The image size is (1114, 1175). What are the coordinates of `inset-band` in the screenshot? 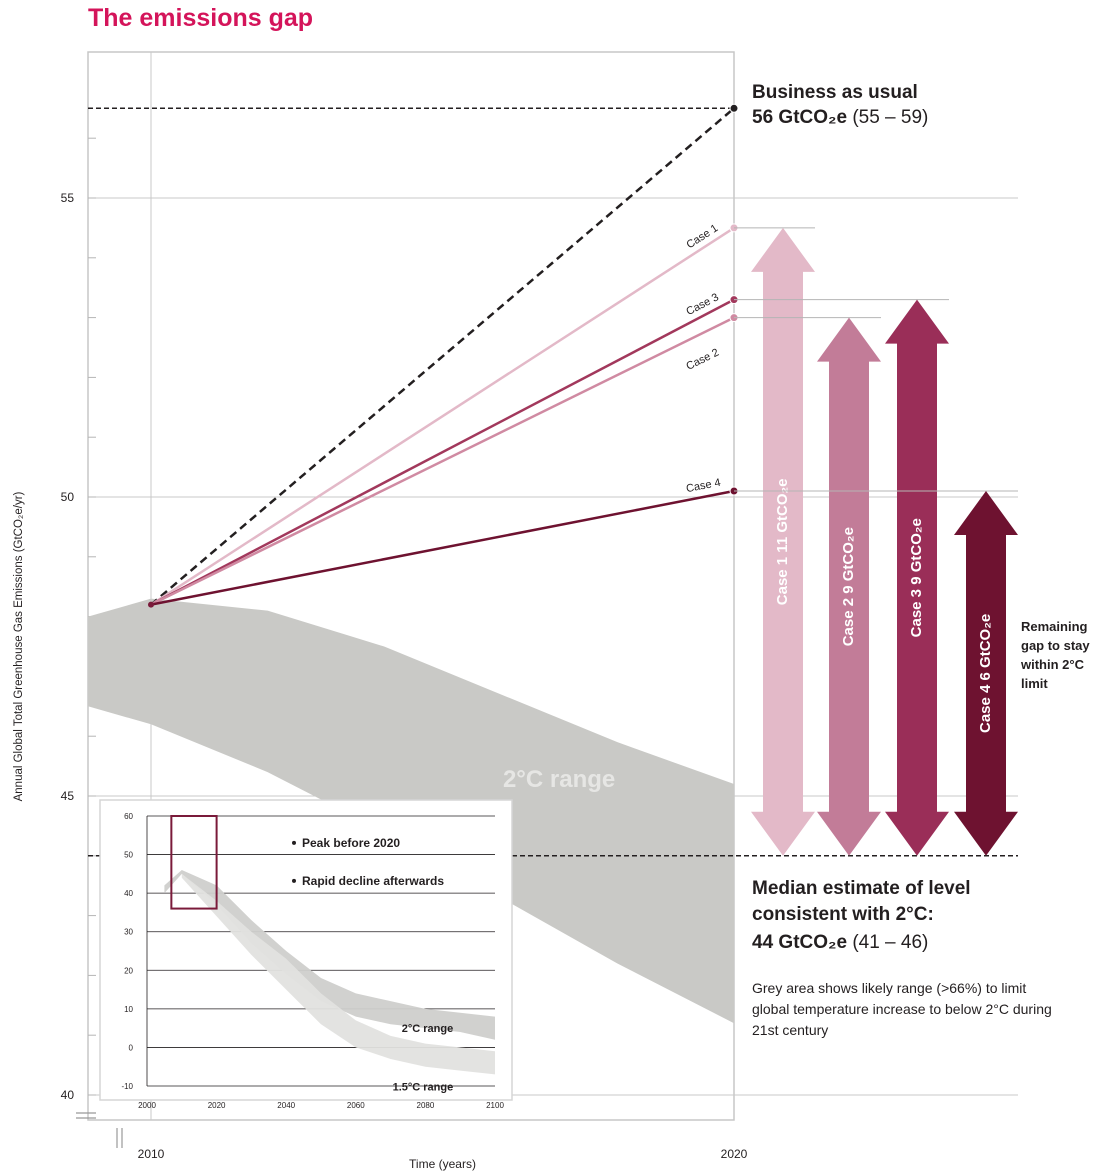 It's located at (338, 974).